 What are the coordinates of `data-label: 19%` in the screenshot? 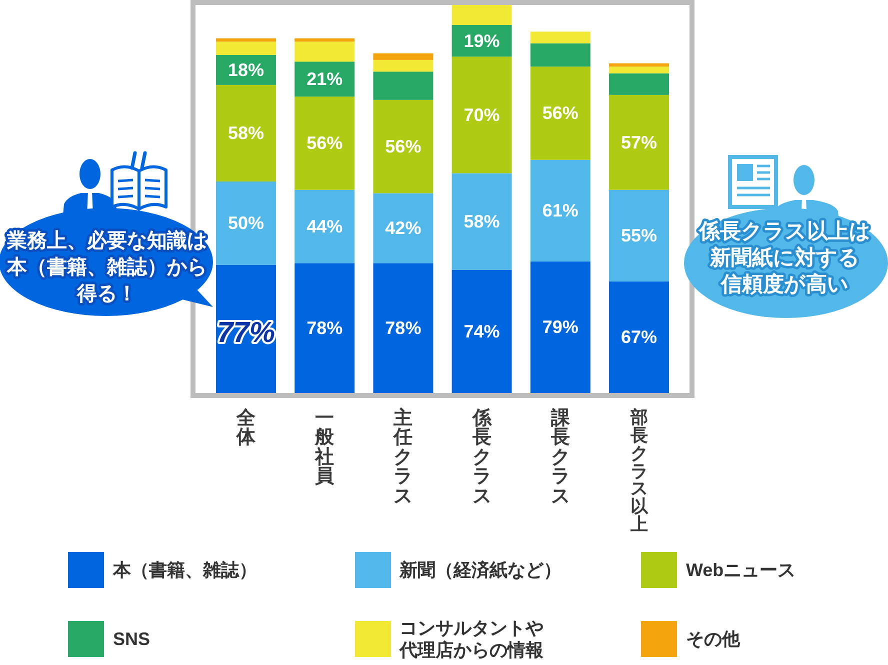 It's located at (482, 40).